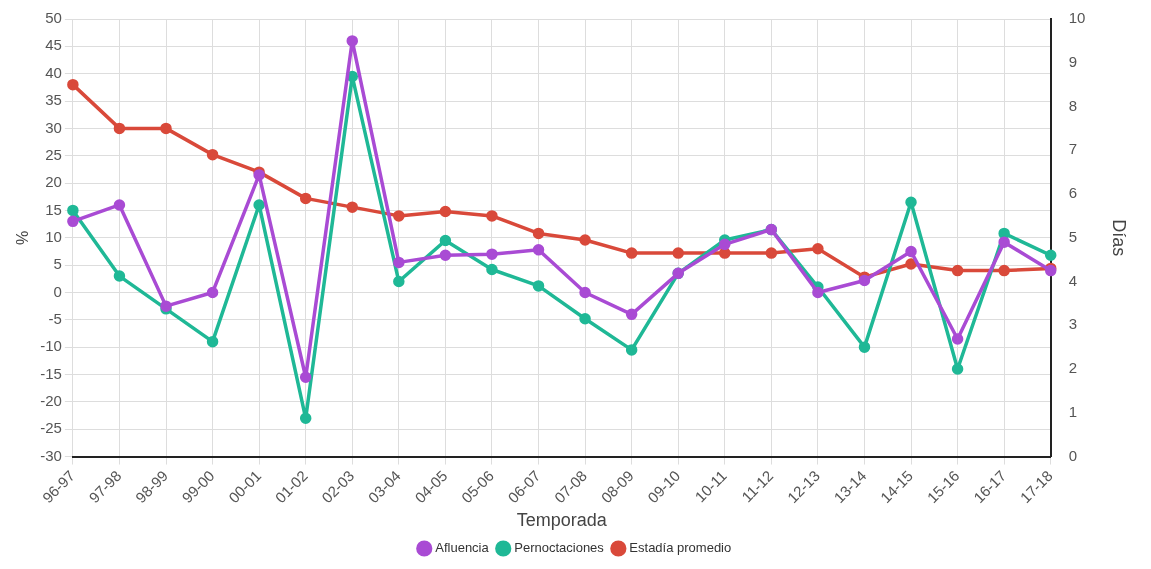 This screenshot has width=1151, height=569. What do you see at coordinates (53, 127) in the screenshot?
I see `y-tick-label: 30` at bounding box center [53, 127].